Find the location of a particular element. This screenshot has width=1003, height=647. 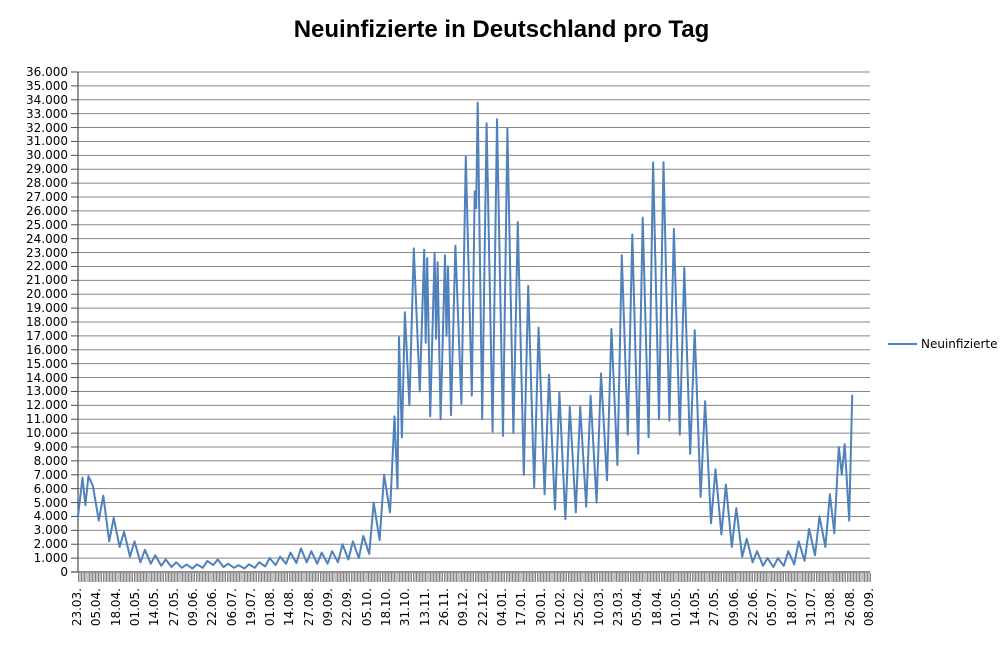

y-axis-label: 4.000 is located at coordinates (50, 516).